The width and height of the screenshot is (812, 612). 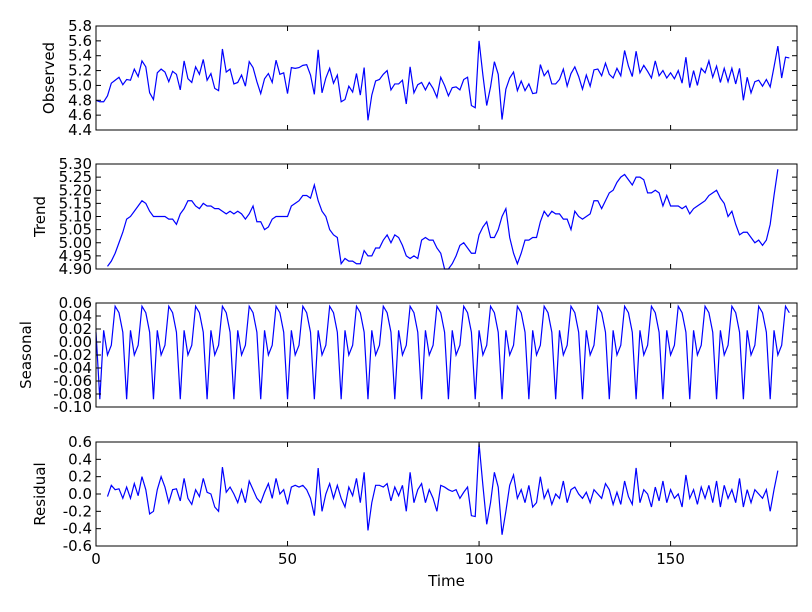 I want to click on y-tick-label: 0.6, so click(x=80, y=442).